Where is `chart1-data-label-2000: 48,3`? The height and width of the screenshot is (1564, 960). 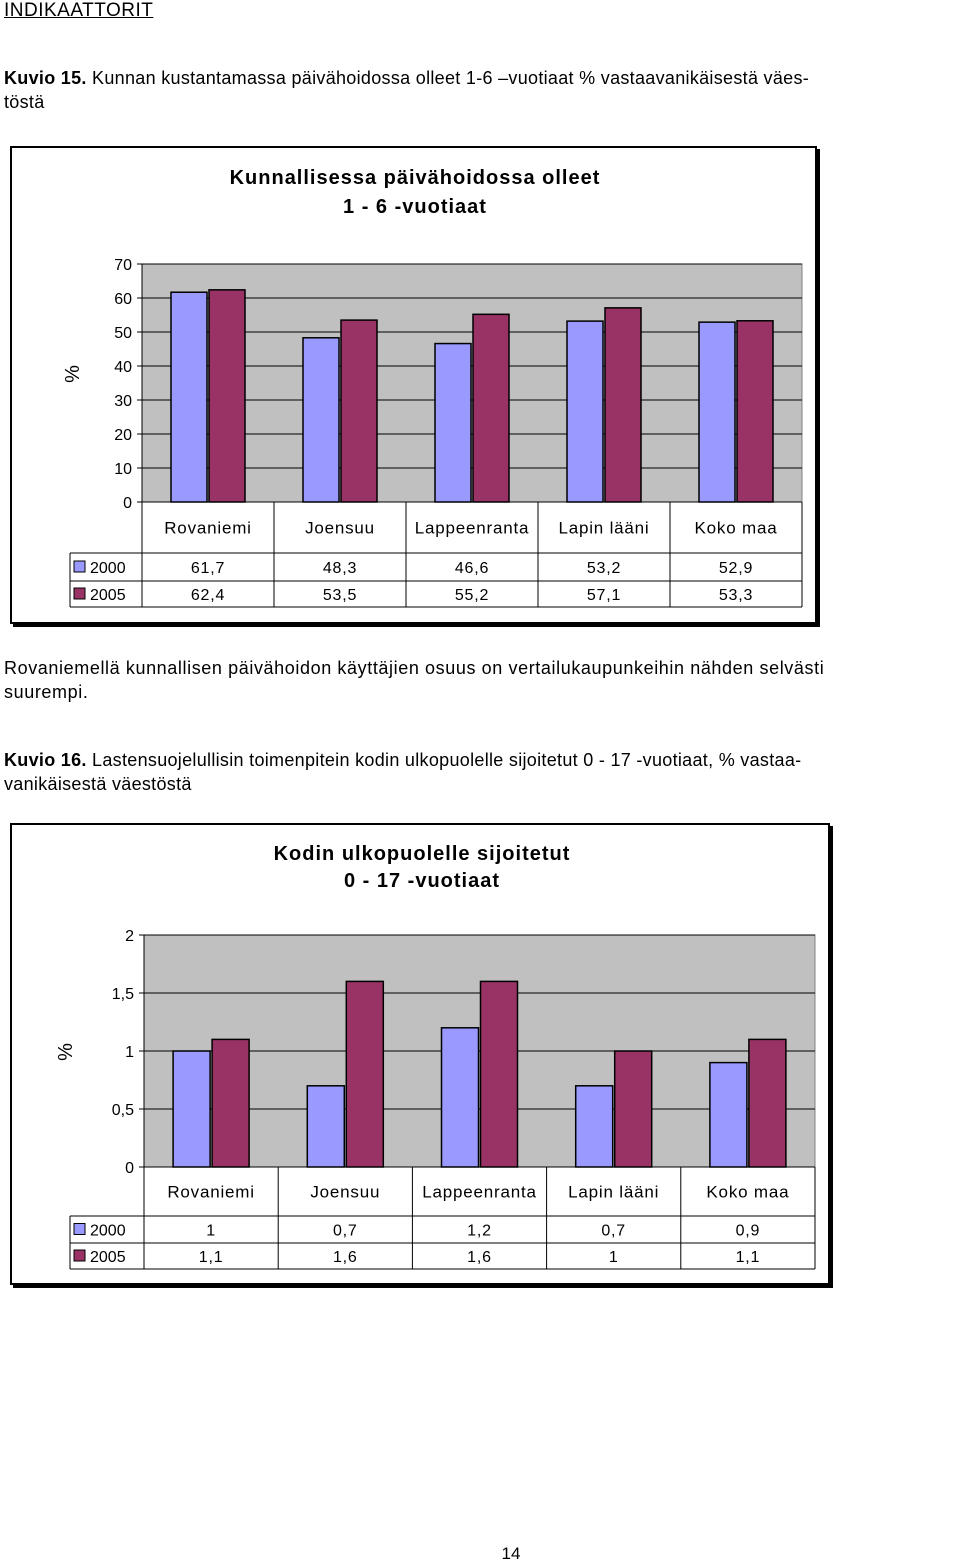
chart1-data-label-2000: 48,3 is located at coordinates (340, 568).